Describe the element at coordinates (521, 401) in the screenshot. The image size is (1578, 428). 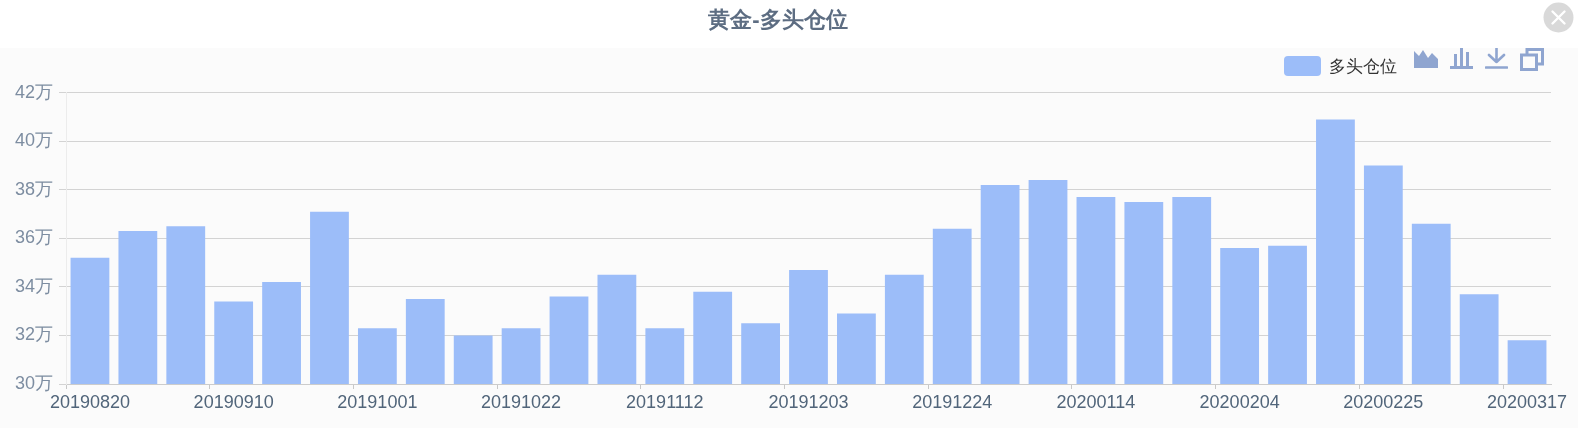
I see `x-tick-label: 20191022` at that location.